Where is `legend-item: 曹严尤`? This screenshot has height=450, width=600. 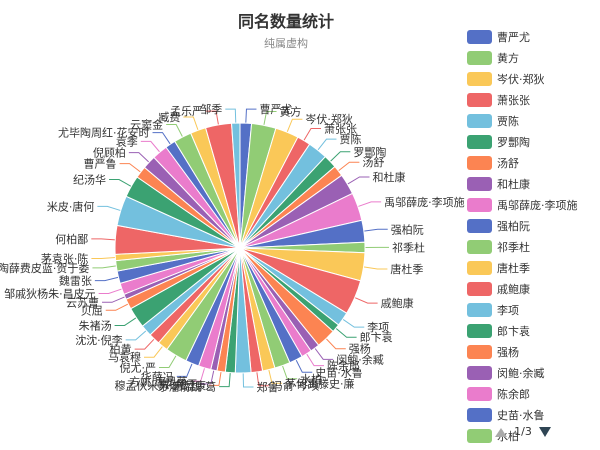 legend-item: 曹严尤 is located at coordinates (498, 37).